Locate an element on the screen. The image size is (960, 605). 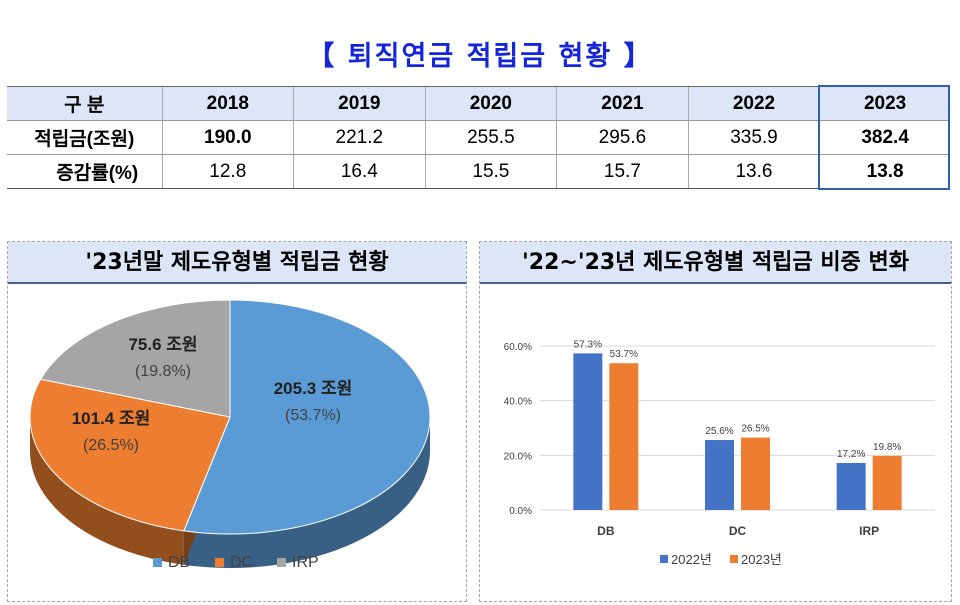
table-header-row: 구 분 2018 2019 2020 2021 2022 2023 is located at coordinates (478, 103).